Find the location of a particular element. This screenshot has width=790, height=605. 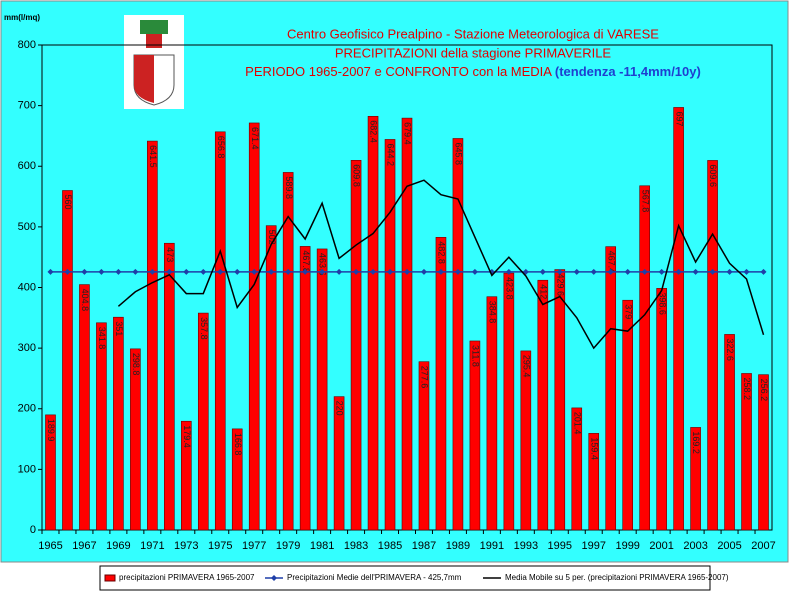

data-label: 379 is located at coordinates (628, 311).